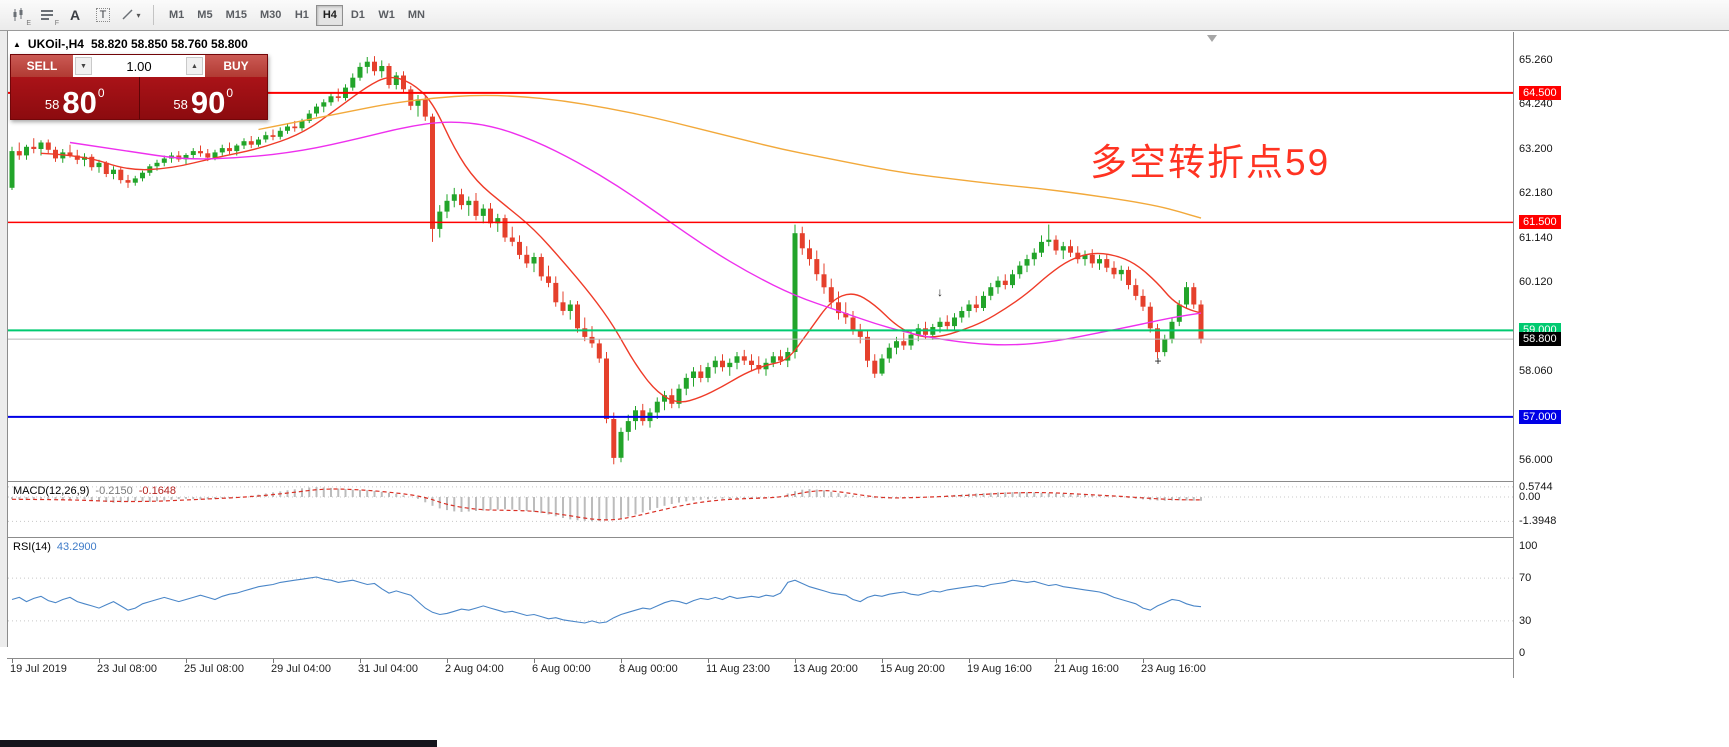 This screenshot has width=1729, height=747. What do you see at coordinates (912, 669) in the screenshot?
I see `time-axis-label: 15 Aug 20:00` at bounding box center [912, 669].